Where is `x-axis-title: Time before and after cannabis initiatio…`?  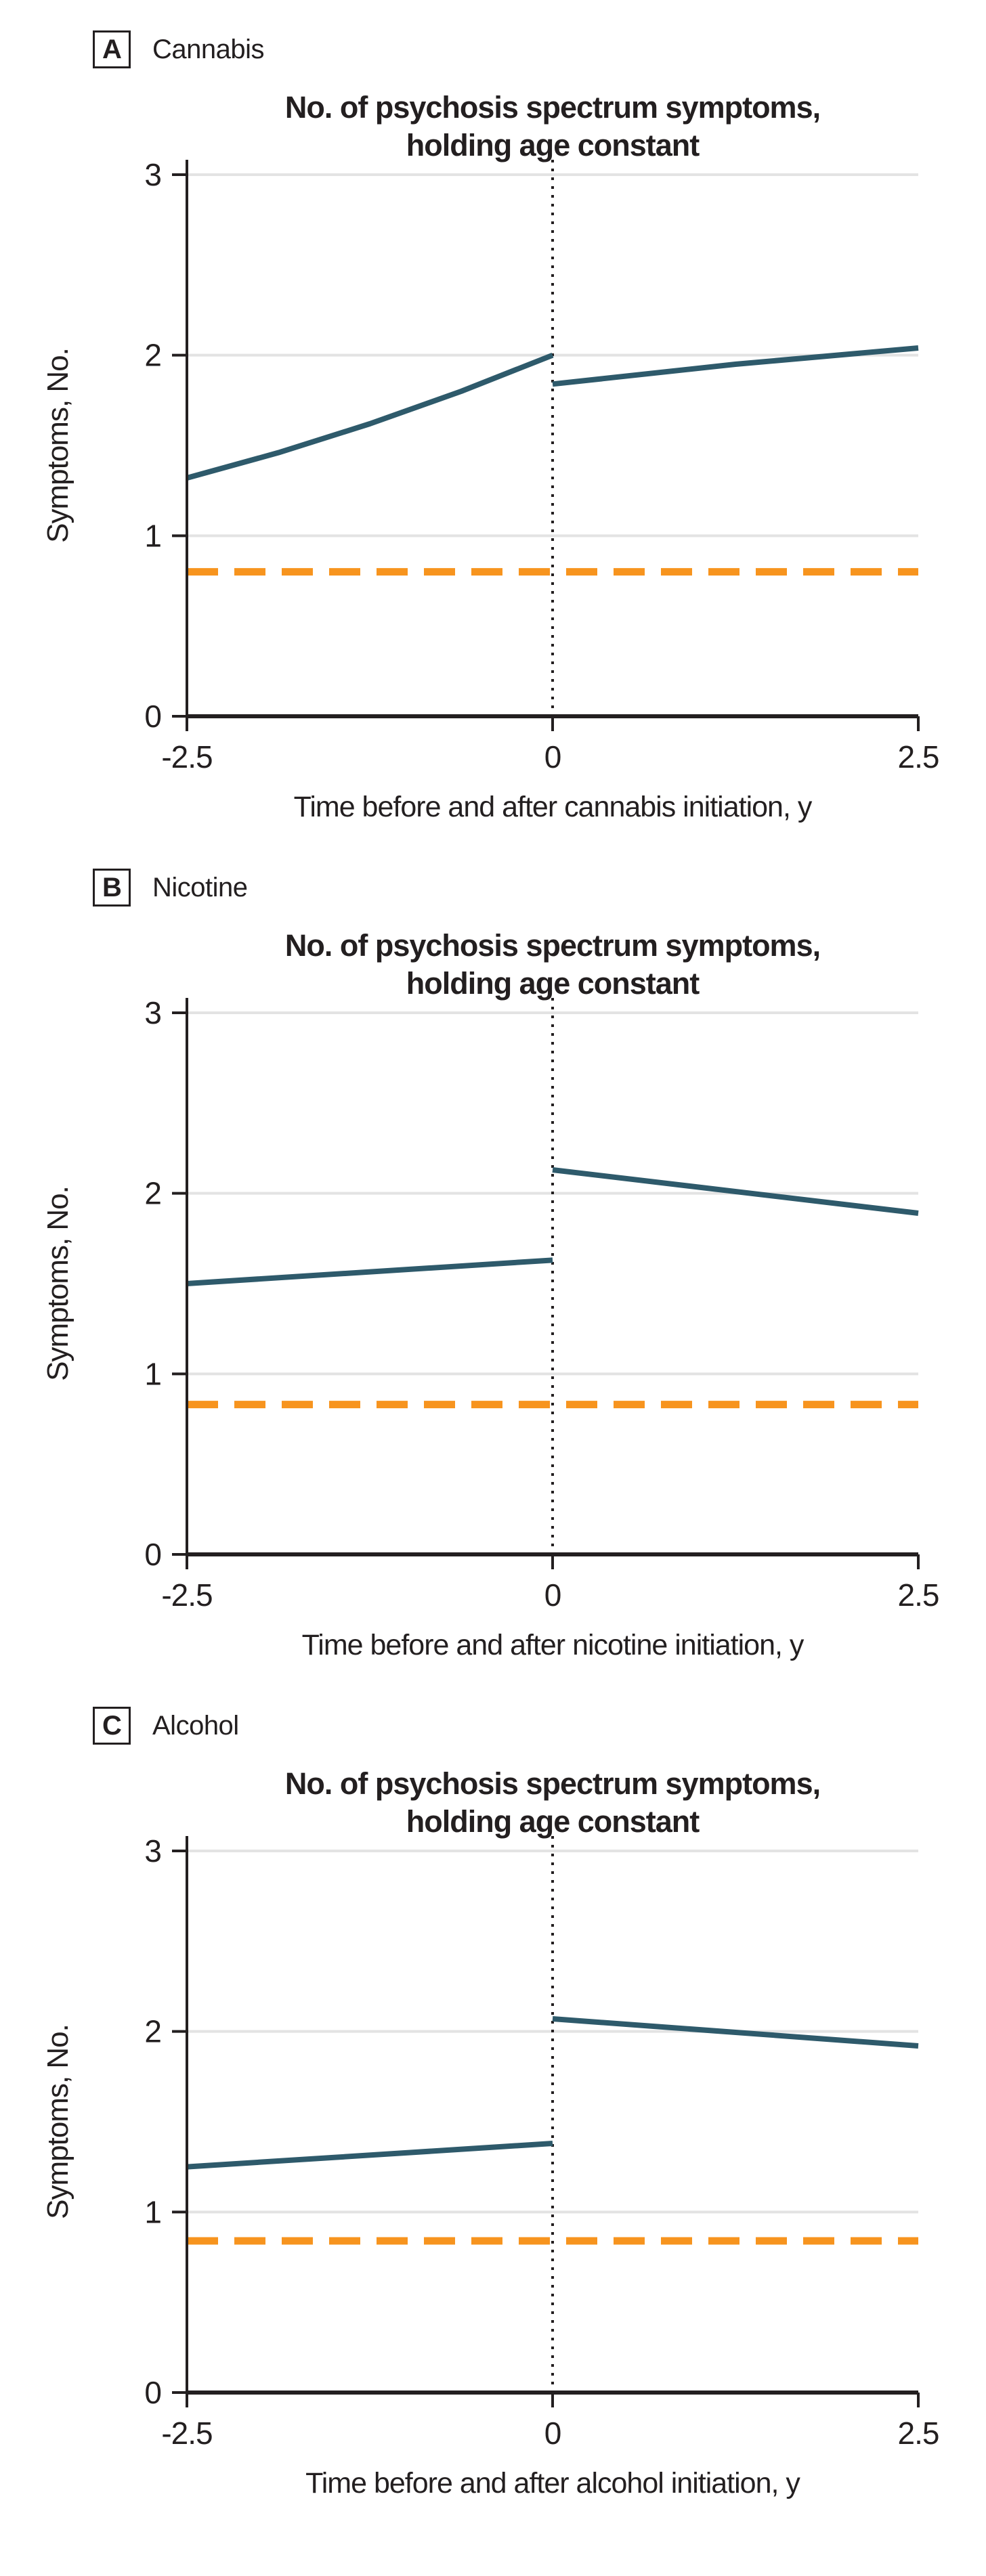
x-axis-title: Time before and after cannabis initiatio… is located at coordinates (553, 807).